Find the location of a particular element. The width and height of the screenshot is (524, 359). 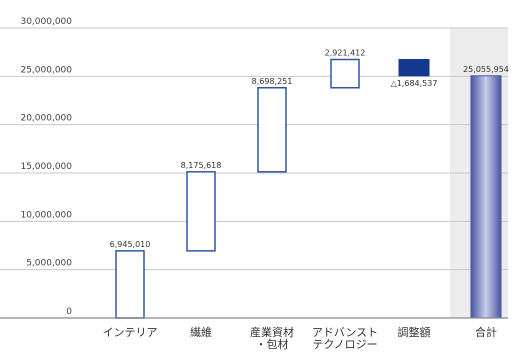

category-label: 産業資材 is located at coordinates (272, 332).